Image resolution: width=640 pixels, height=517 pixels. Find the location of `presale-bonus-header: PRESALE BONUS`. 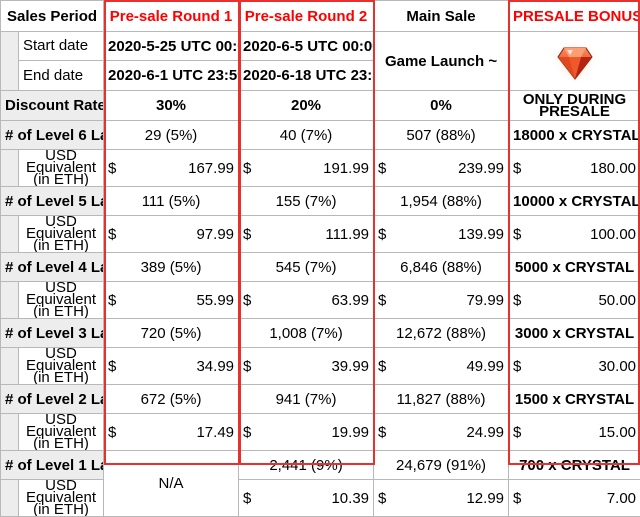

presale-bonus-header: PRESALE BONUS is located at coordinates (574, 16).